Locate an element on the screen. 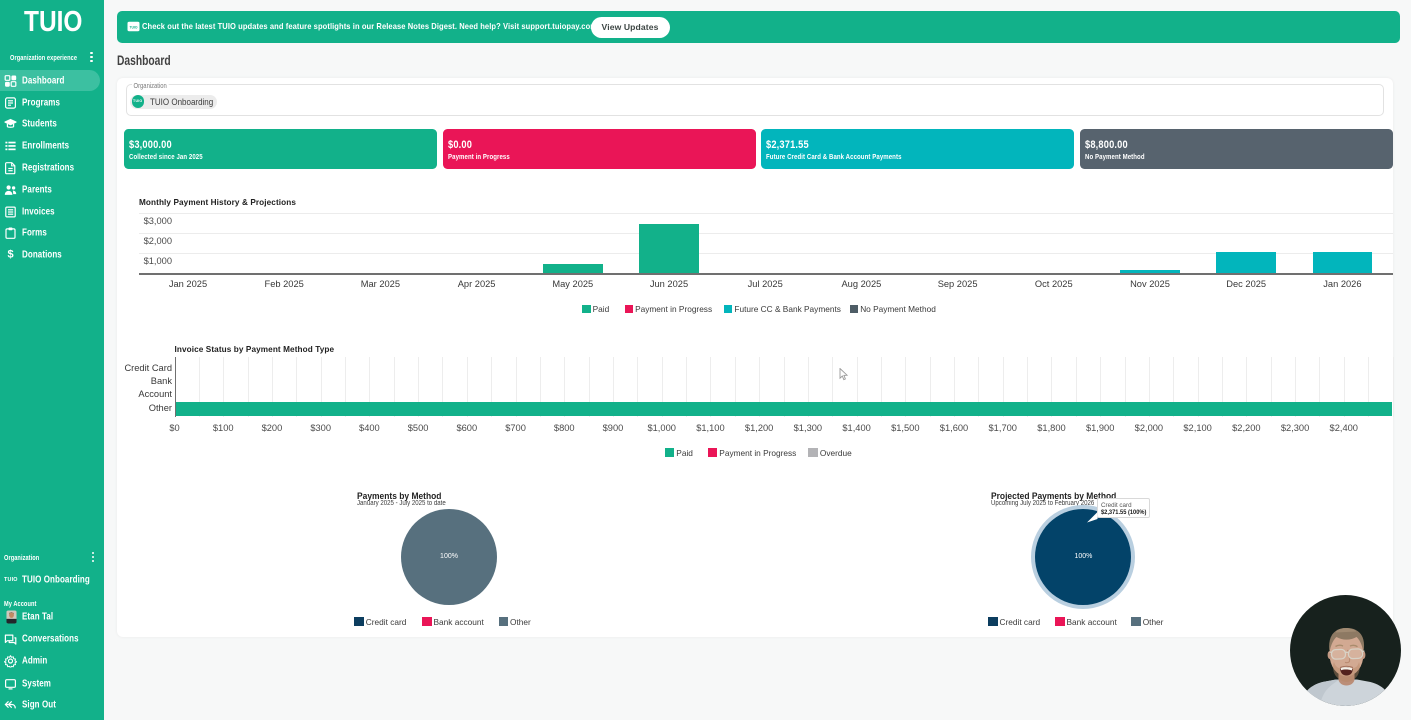  svg-text: TUIO is located at coordinates (133, 27).